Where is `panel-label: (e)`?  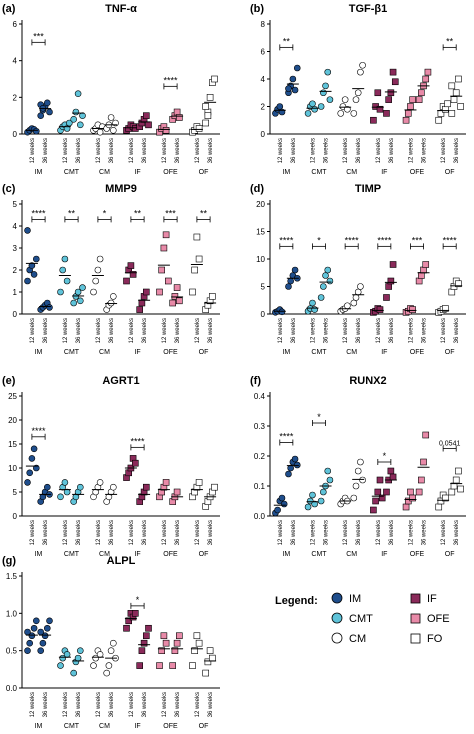 panel-label: (e) is located at coordinates (9, 381).